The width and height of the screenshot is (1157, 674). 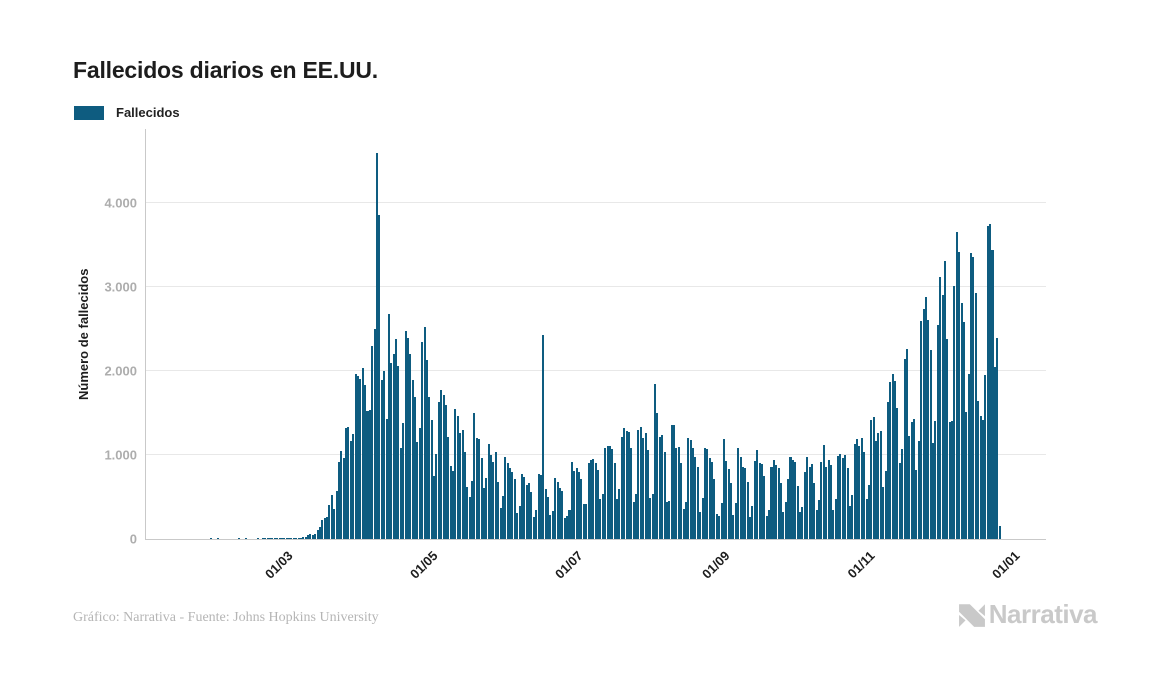 What do you see at coordinates (127, 112) in the screenshot?
I see `chart-legend: Fallecidos` at bounding box center [127, 112].